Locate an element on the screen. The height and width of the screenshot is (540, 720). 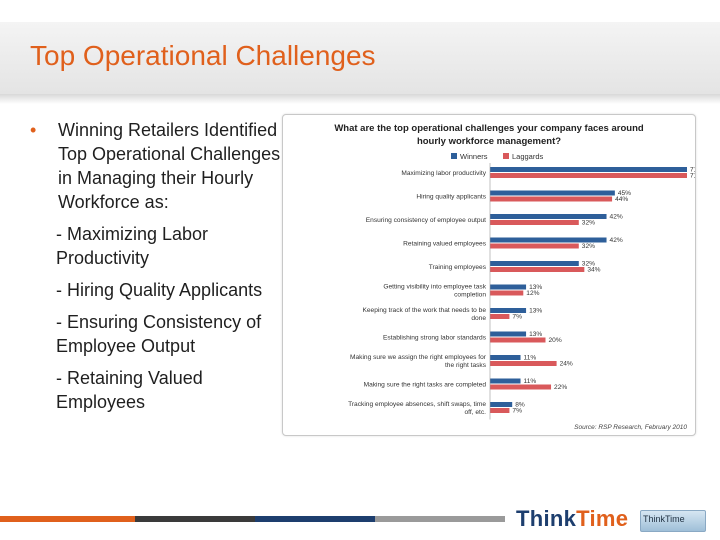
sub-item-1: - Maximizing Labor Productivity is located at coordinates (132, 246).